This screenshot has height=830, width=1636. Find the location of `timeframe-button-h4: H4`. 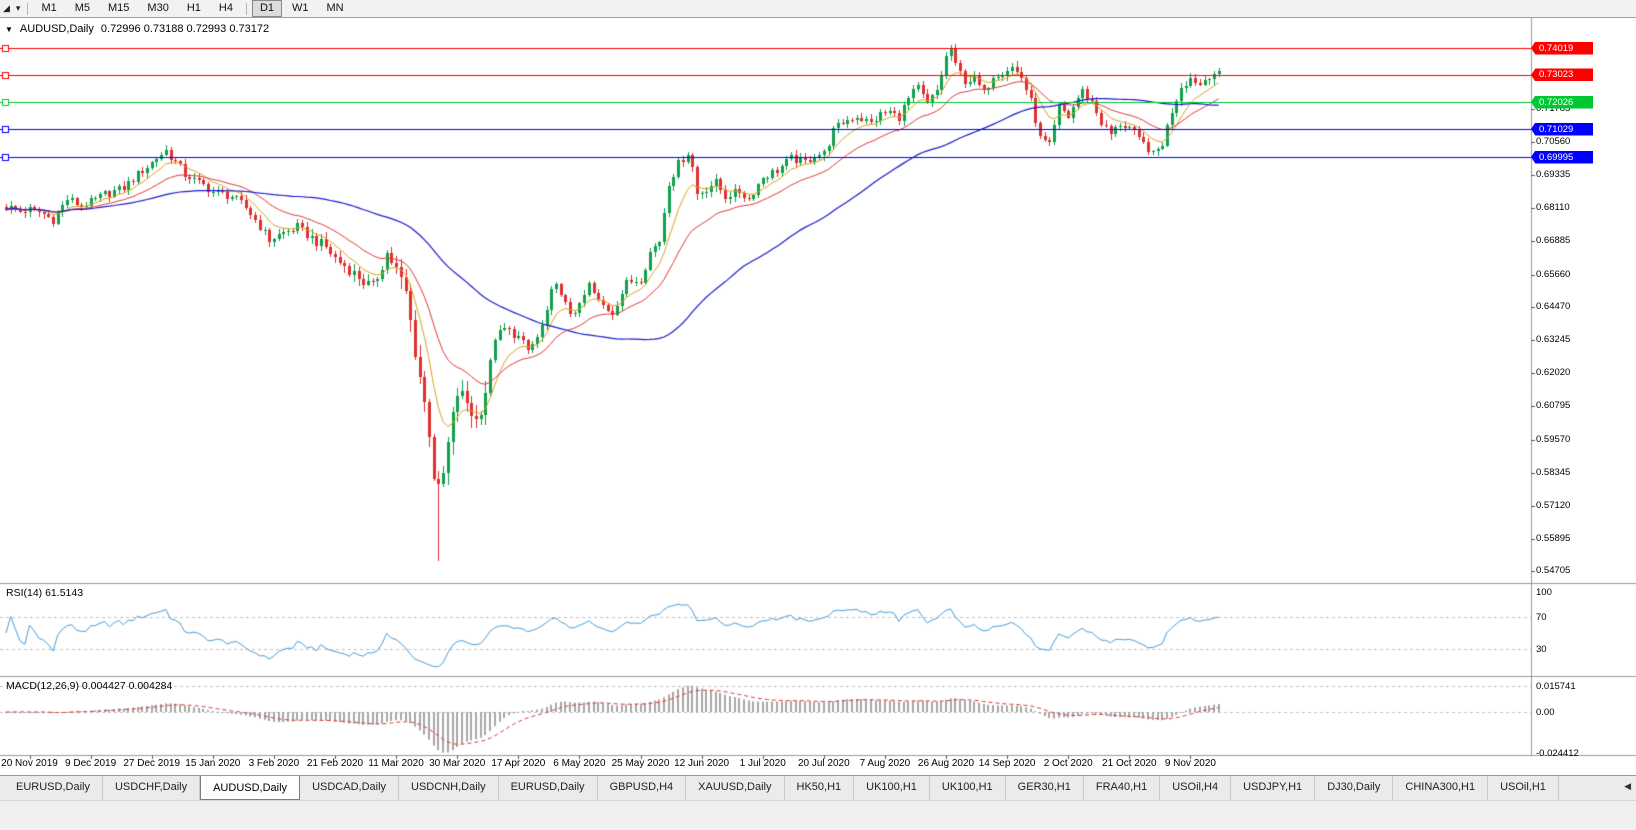

timeframe-button-h4: H4 is located at coordinates (225, 8).